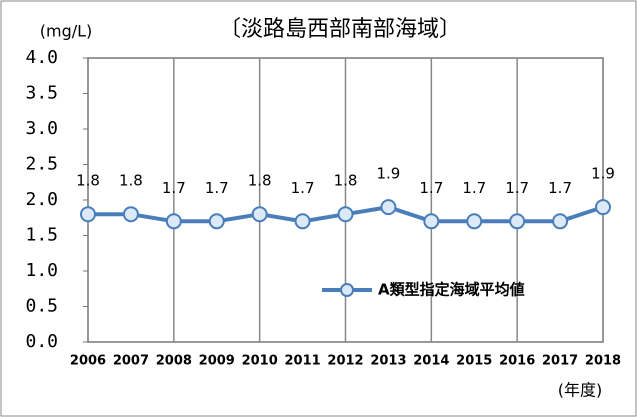 The height and width of the screenshot is (417, 637). What do you see at coordinates (431, 361) in the screenshot?
I see `x-tick-label: 2014` at bounding box center [431, 361].